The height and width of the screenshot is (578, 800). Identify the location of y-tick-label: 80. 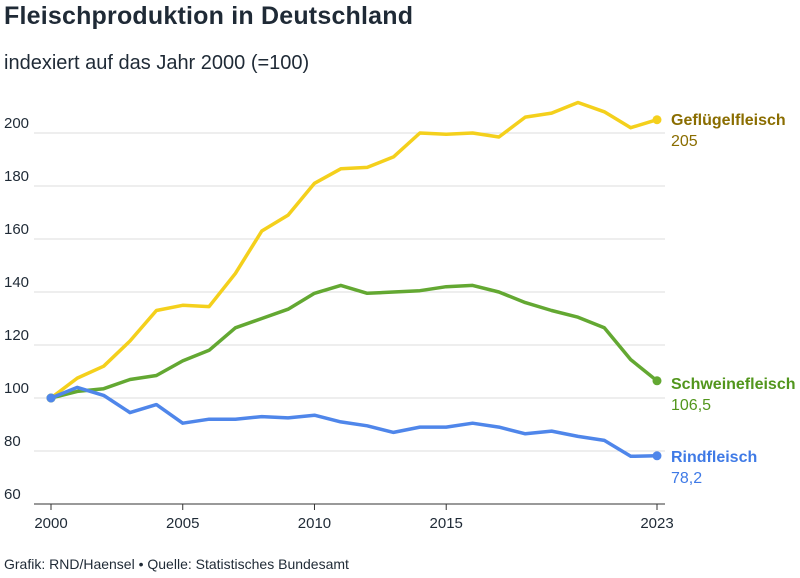
(12, 441).